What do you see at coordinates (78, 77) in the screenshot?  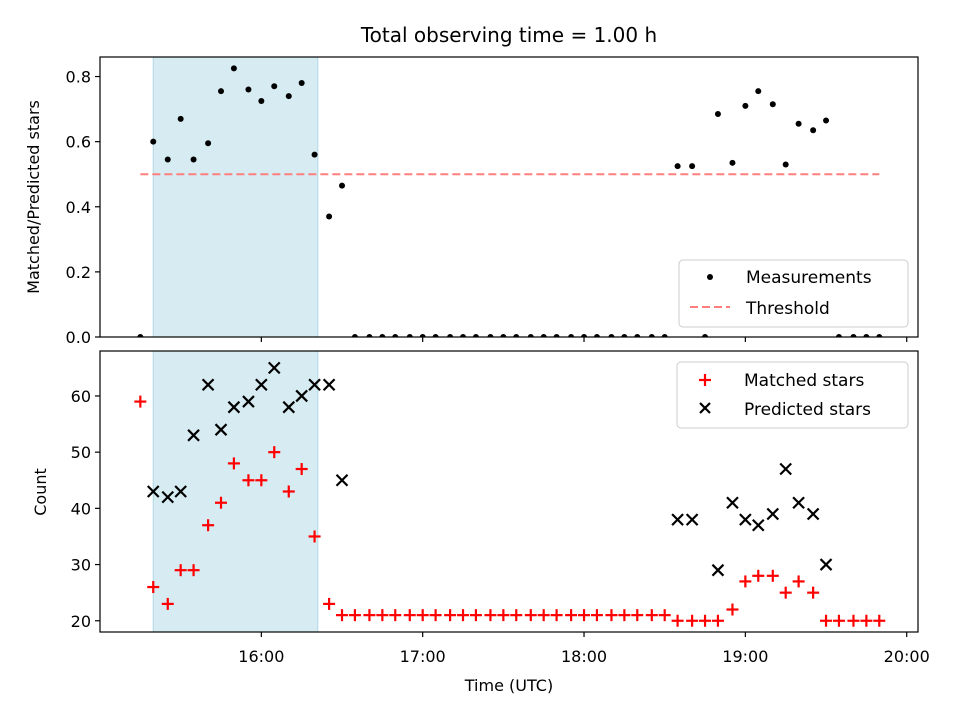 I see `y-tick-label: 0.8` at bounding box center [78, 77].